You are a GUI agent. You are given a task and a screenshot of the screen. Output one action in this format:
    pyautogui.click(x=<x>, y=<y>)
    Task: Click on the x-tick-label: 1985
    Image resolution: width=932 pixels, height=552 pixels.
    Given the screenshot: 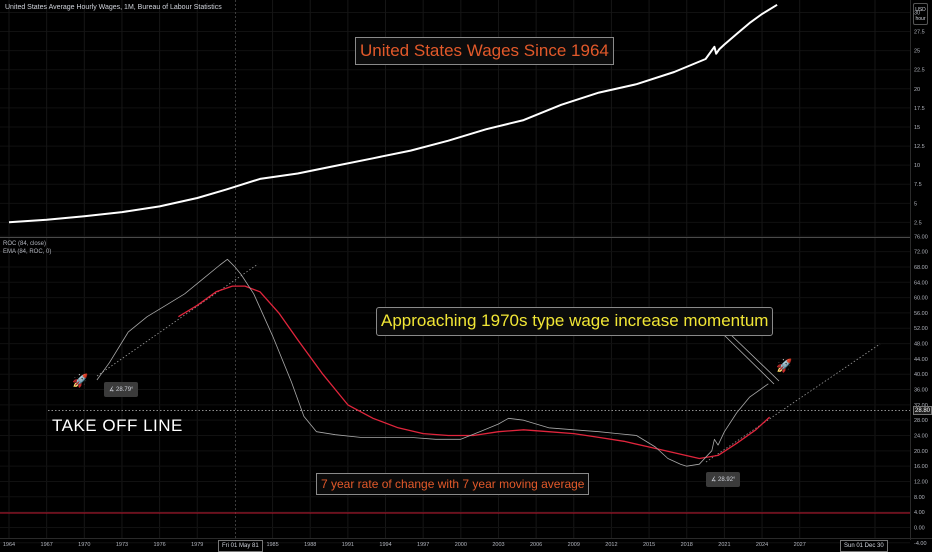 What is the action you would take?
    pyautogui.click(x=272, y=545)
    